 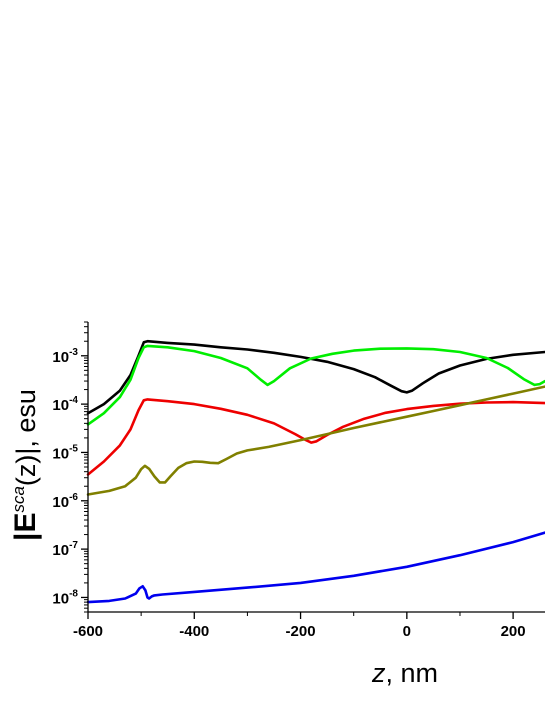 What do you see at coordinates (411, 673) in the screenshot?
I see `x-axis-unit: , nm` at bounding box center [411, 673].